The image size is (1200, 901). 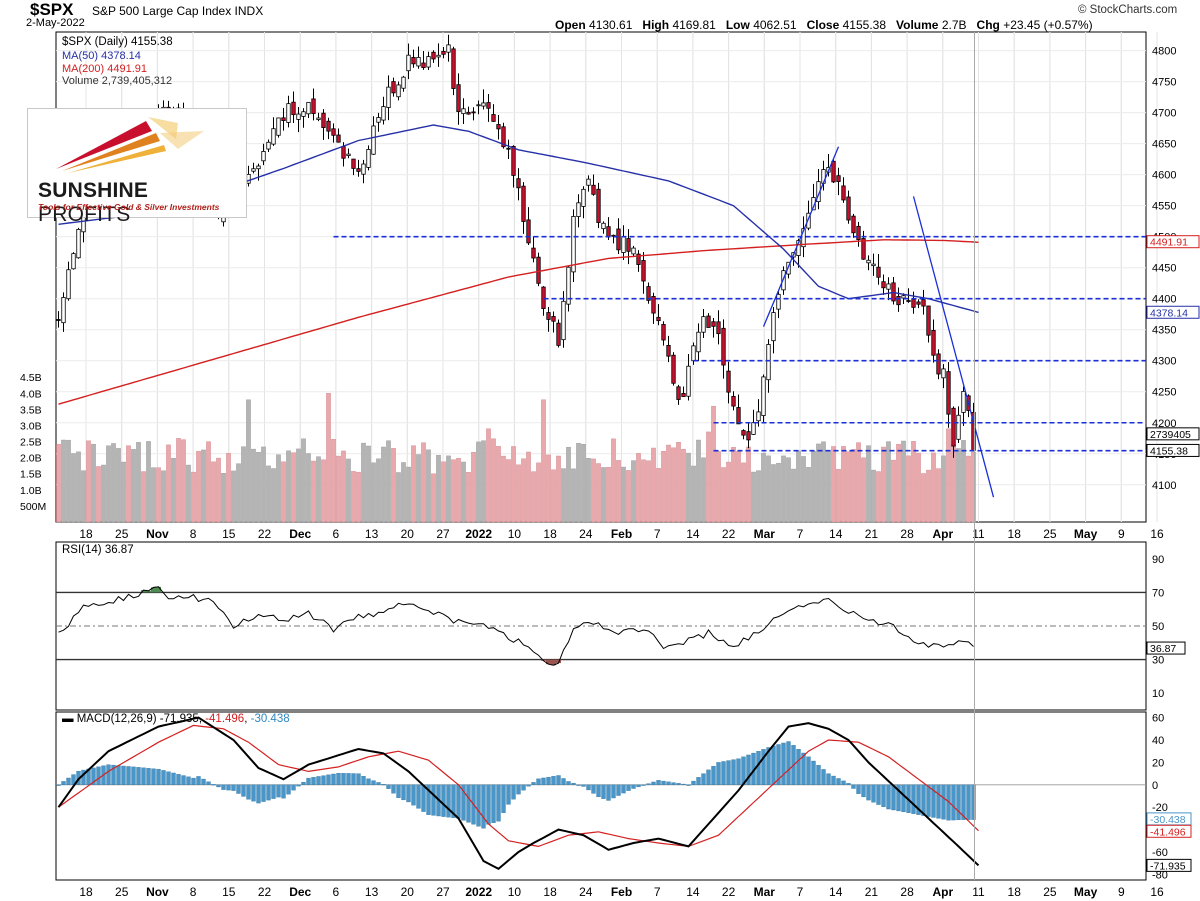 I want to click on macd-x-tick-label: 22, so click(x=729, y=892).